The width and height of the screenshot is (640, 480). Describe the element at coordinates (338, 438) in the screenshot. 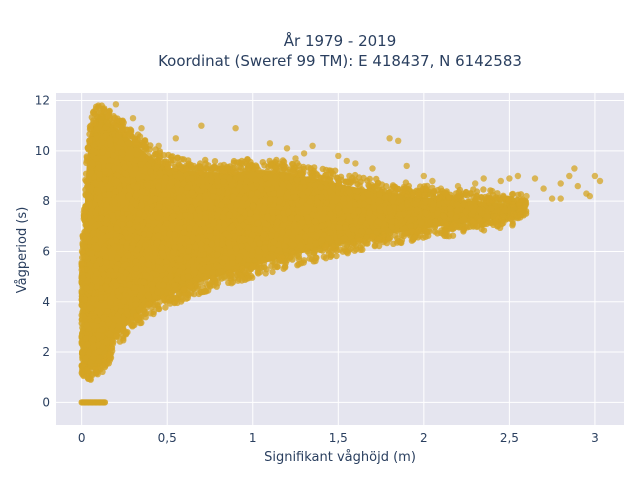

I see `x-tick-label: 1,5` at that location.